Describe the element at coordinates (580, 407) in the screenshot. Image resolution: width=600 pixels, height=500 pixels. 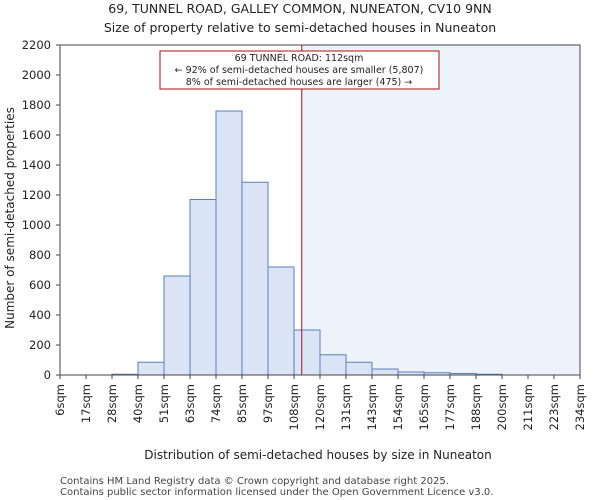
I see `x-tick-label: 234sqm` at that location.